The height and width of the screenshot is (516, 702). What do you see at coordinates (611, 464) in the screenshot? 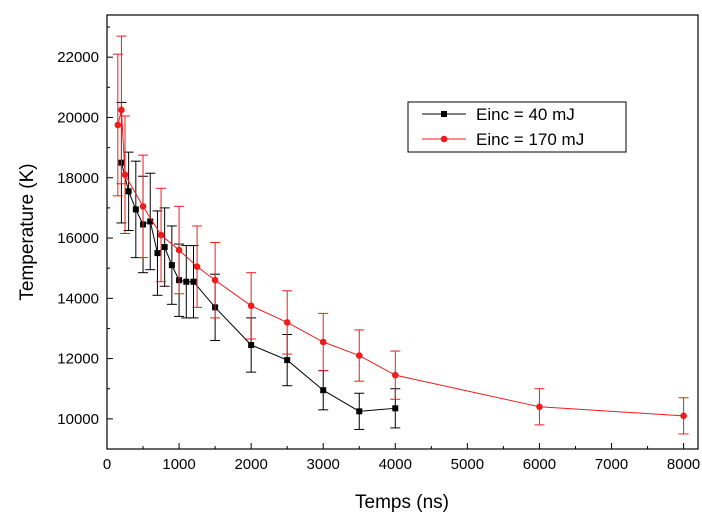
I see `x-tick-label-7: 7000` at bounding box center [611, 464].